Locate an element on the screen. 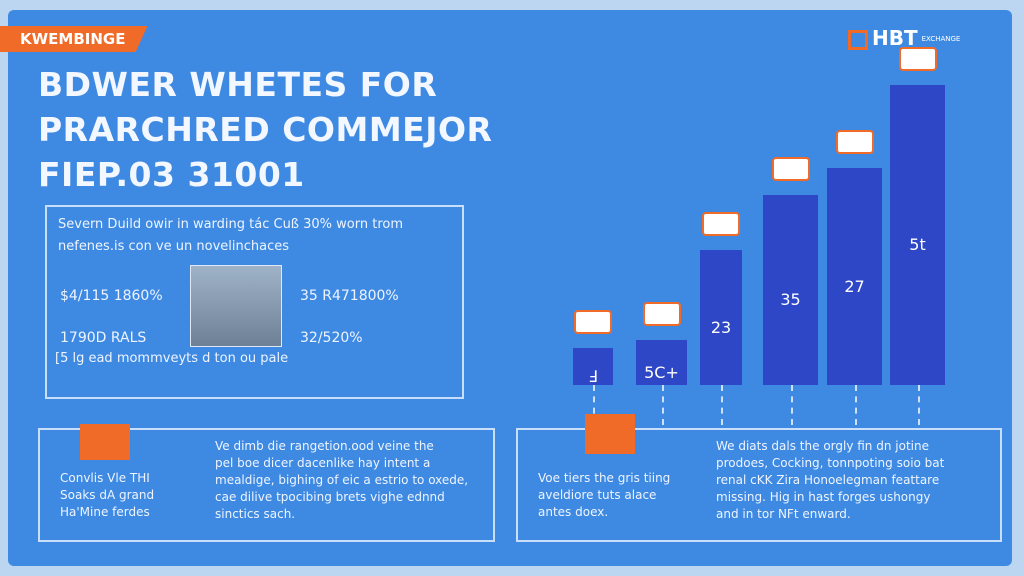 The width and height of the screenshot is (1024, 576). text-line: pel boe dicer dacenlike hay intent a is located at coordinates (323, 463).